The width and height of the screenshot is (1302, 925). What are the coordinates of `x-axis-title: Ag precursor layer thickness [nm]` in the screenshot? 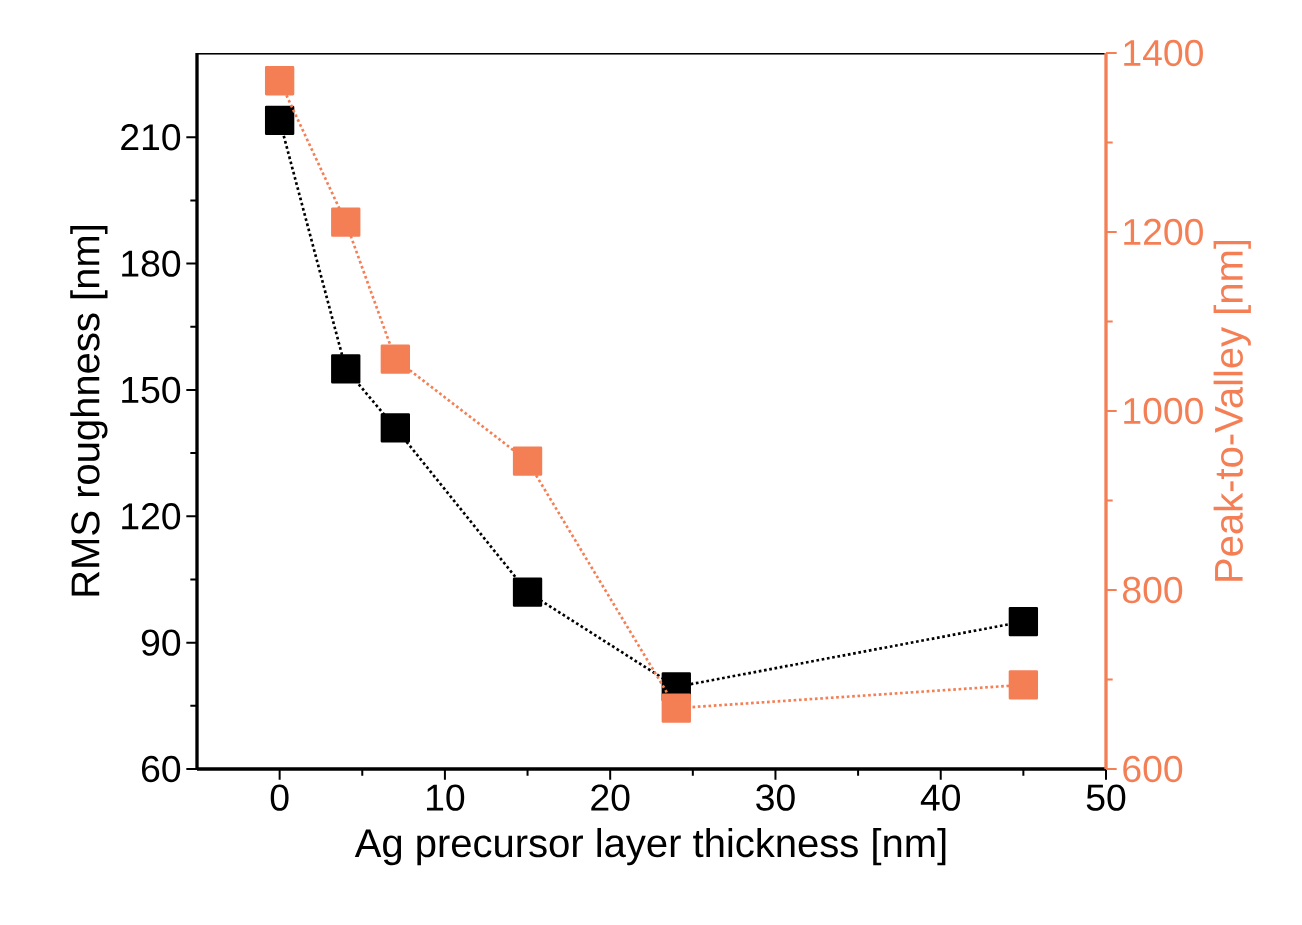 It's located at (650, 846).